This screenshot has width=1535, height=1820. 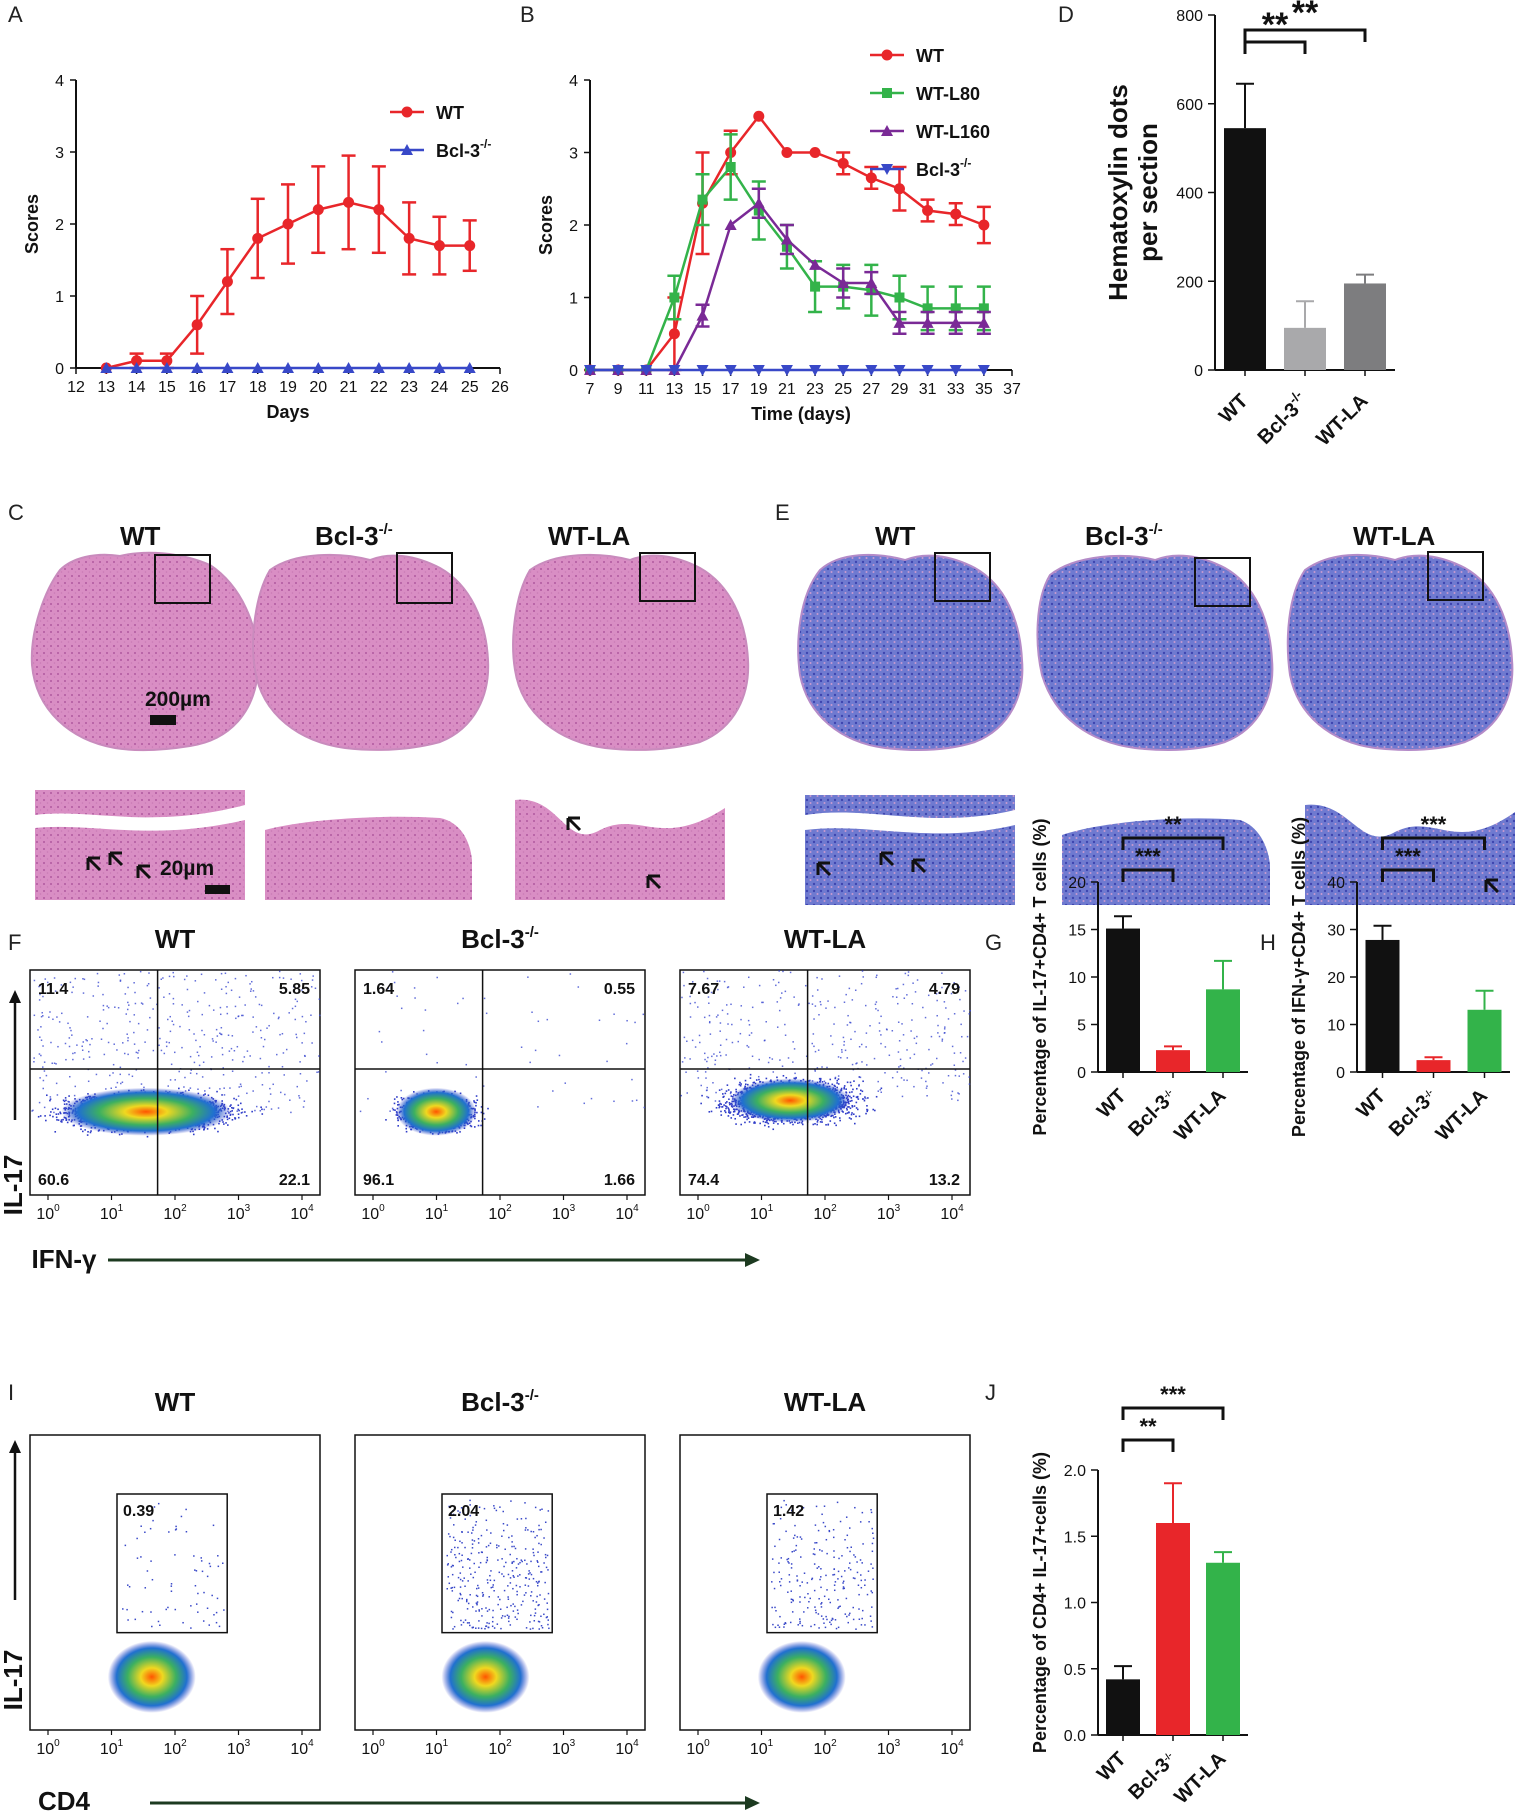 What do you see at coordinates (470, 387) in the screenshot?
I see `x-tick-label: 25` at bounding box center [470, 387].